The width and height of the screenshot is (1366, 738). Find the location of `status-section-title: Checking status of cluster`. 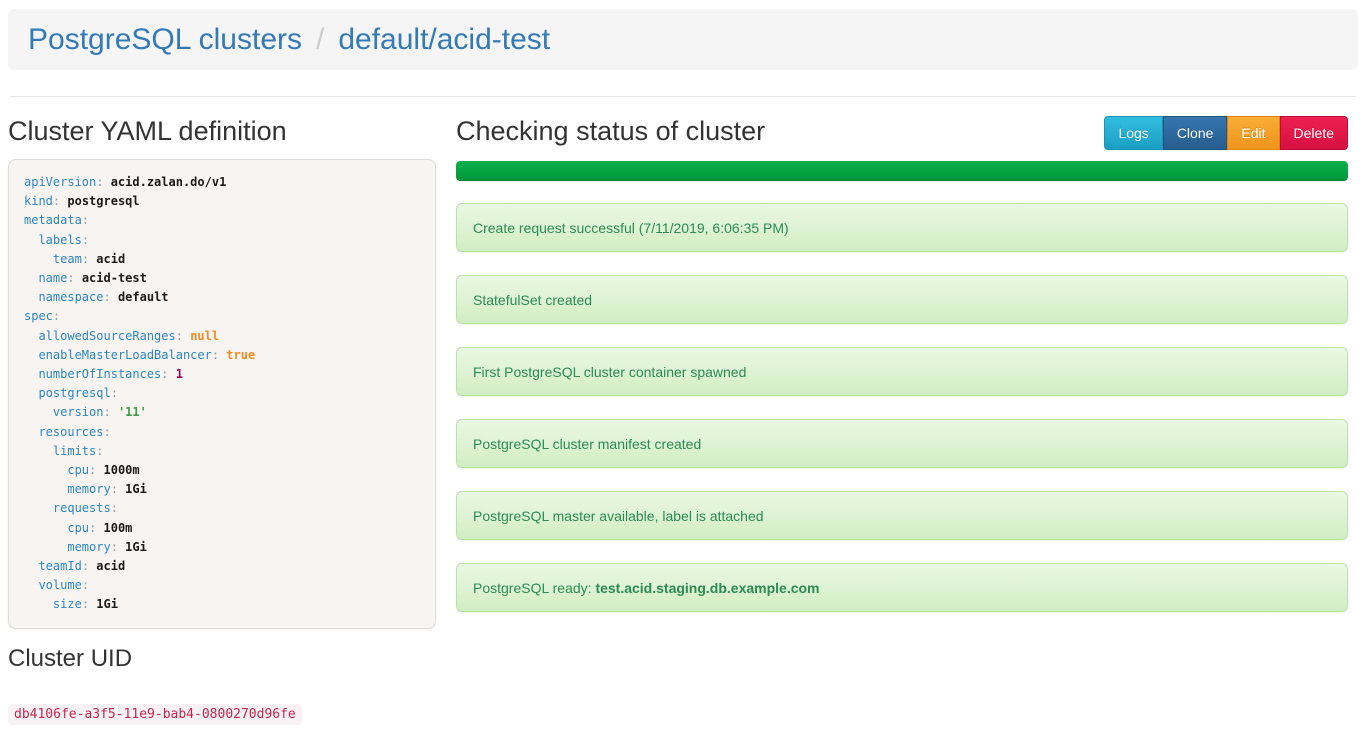

status-section-title: Checking status of cluster is located at coordinates (611, 131).